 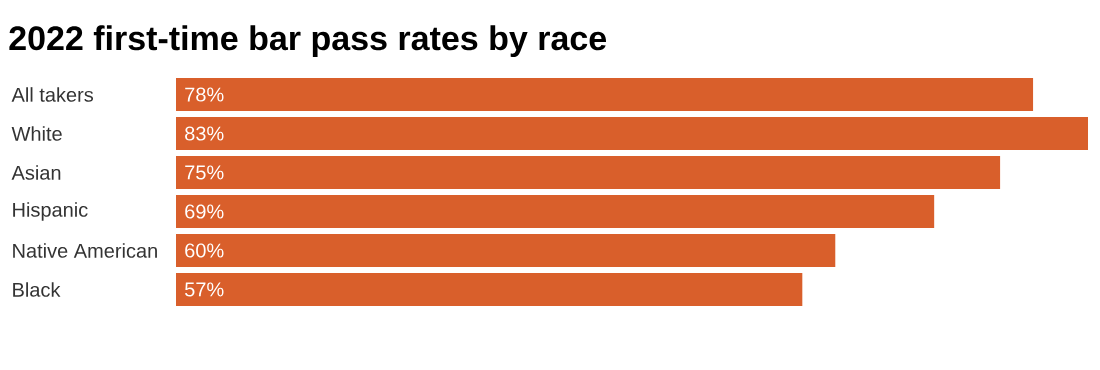 I want to click on y-tick-label: Native American, so click(x=85, y=250).